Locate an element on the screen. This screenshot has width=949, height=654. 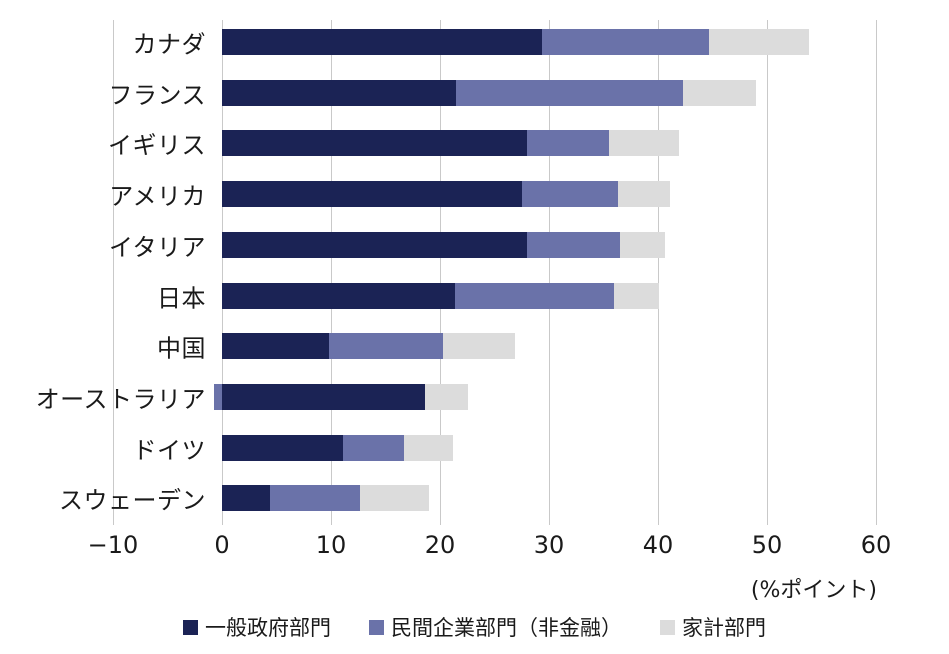
x-tick-label: 60 is located at coordinates (876, 545).